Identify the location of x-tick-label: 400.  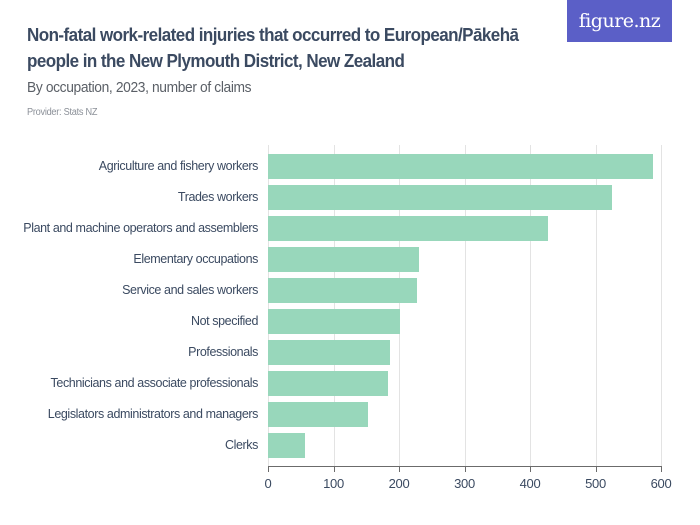
(530, 483).